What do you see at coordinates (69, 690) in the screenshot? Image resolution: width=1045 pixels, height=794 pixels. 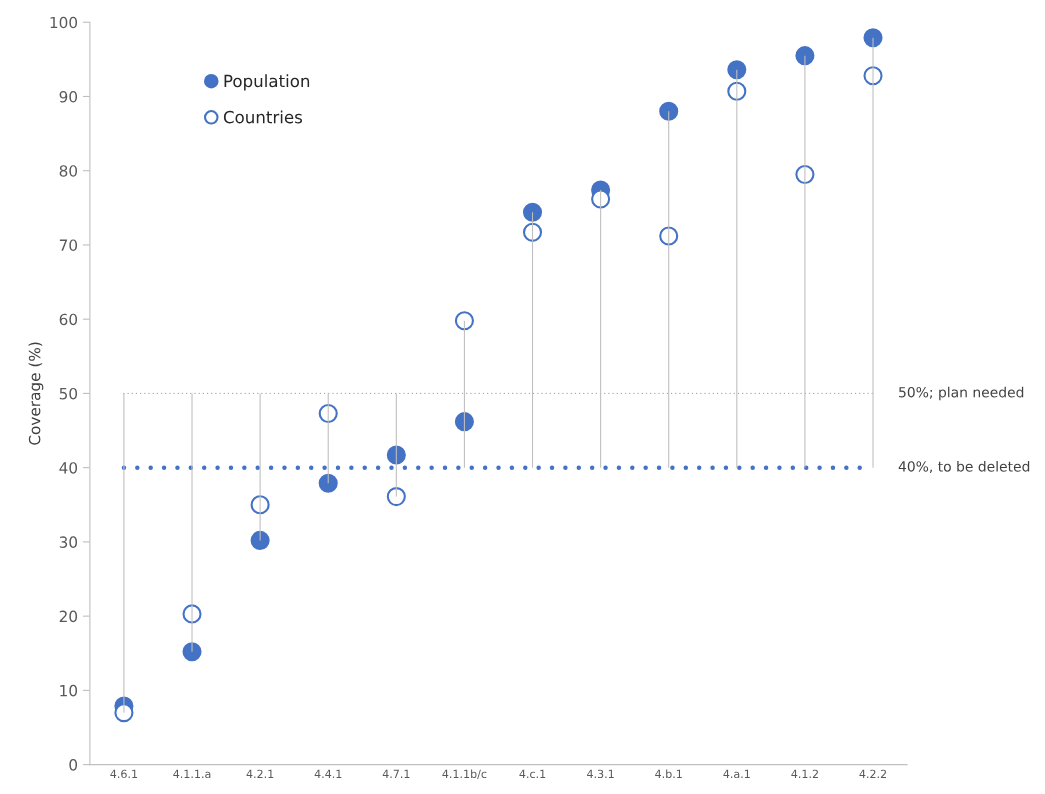 I see `y-tick-label: 10` at bounding box center [69, 690].